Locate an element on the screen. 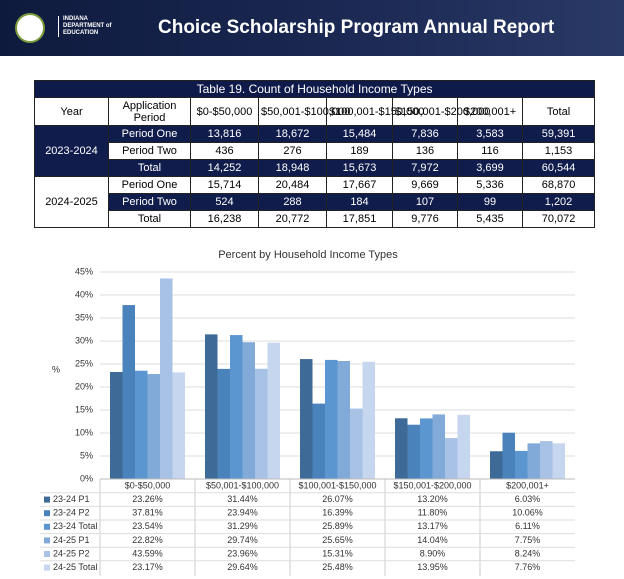 This screenshot has width=624, height=579. table-cell: 184 is located at coordinates (359, 202).